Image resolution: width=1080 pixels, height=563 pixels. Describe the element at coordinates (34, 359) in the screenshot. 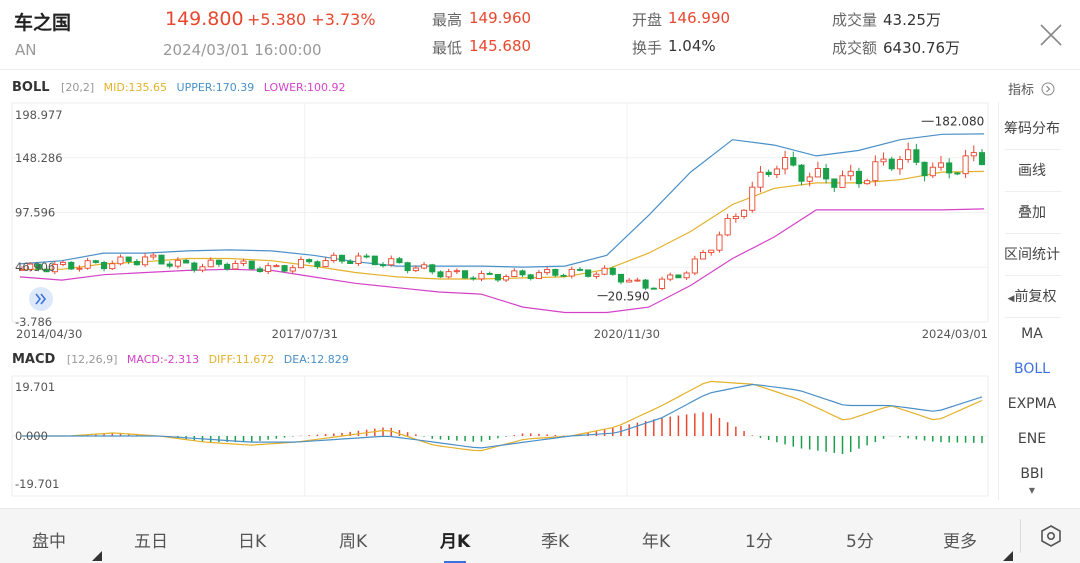

I see `macd-name: MACD` at that location.